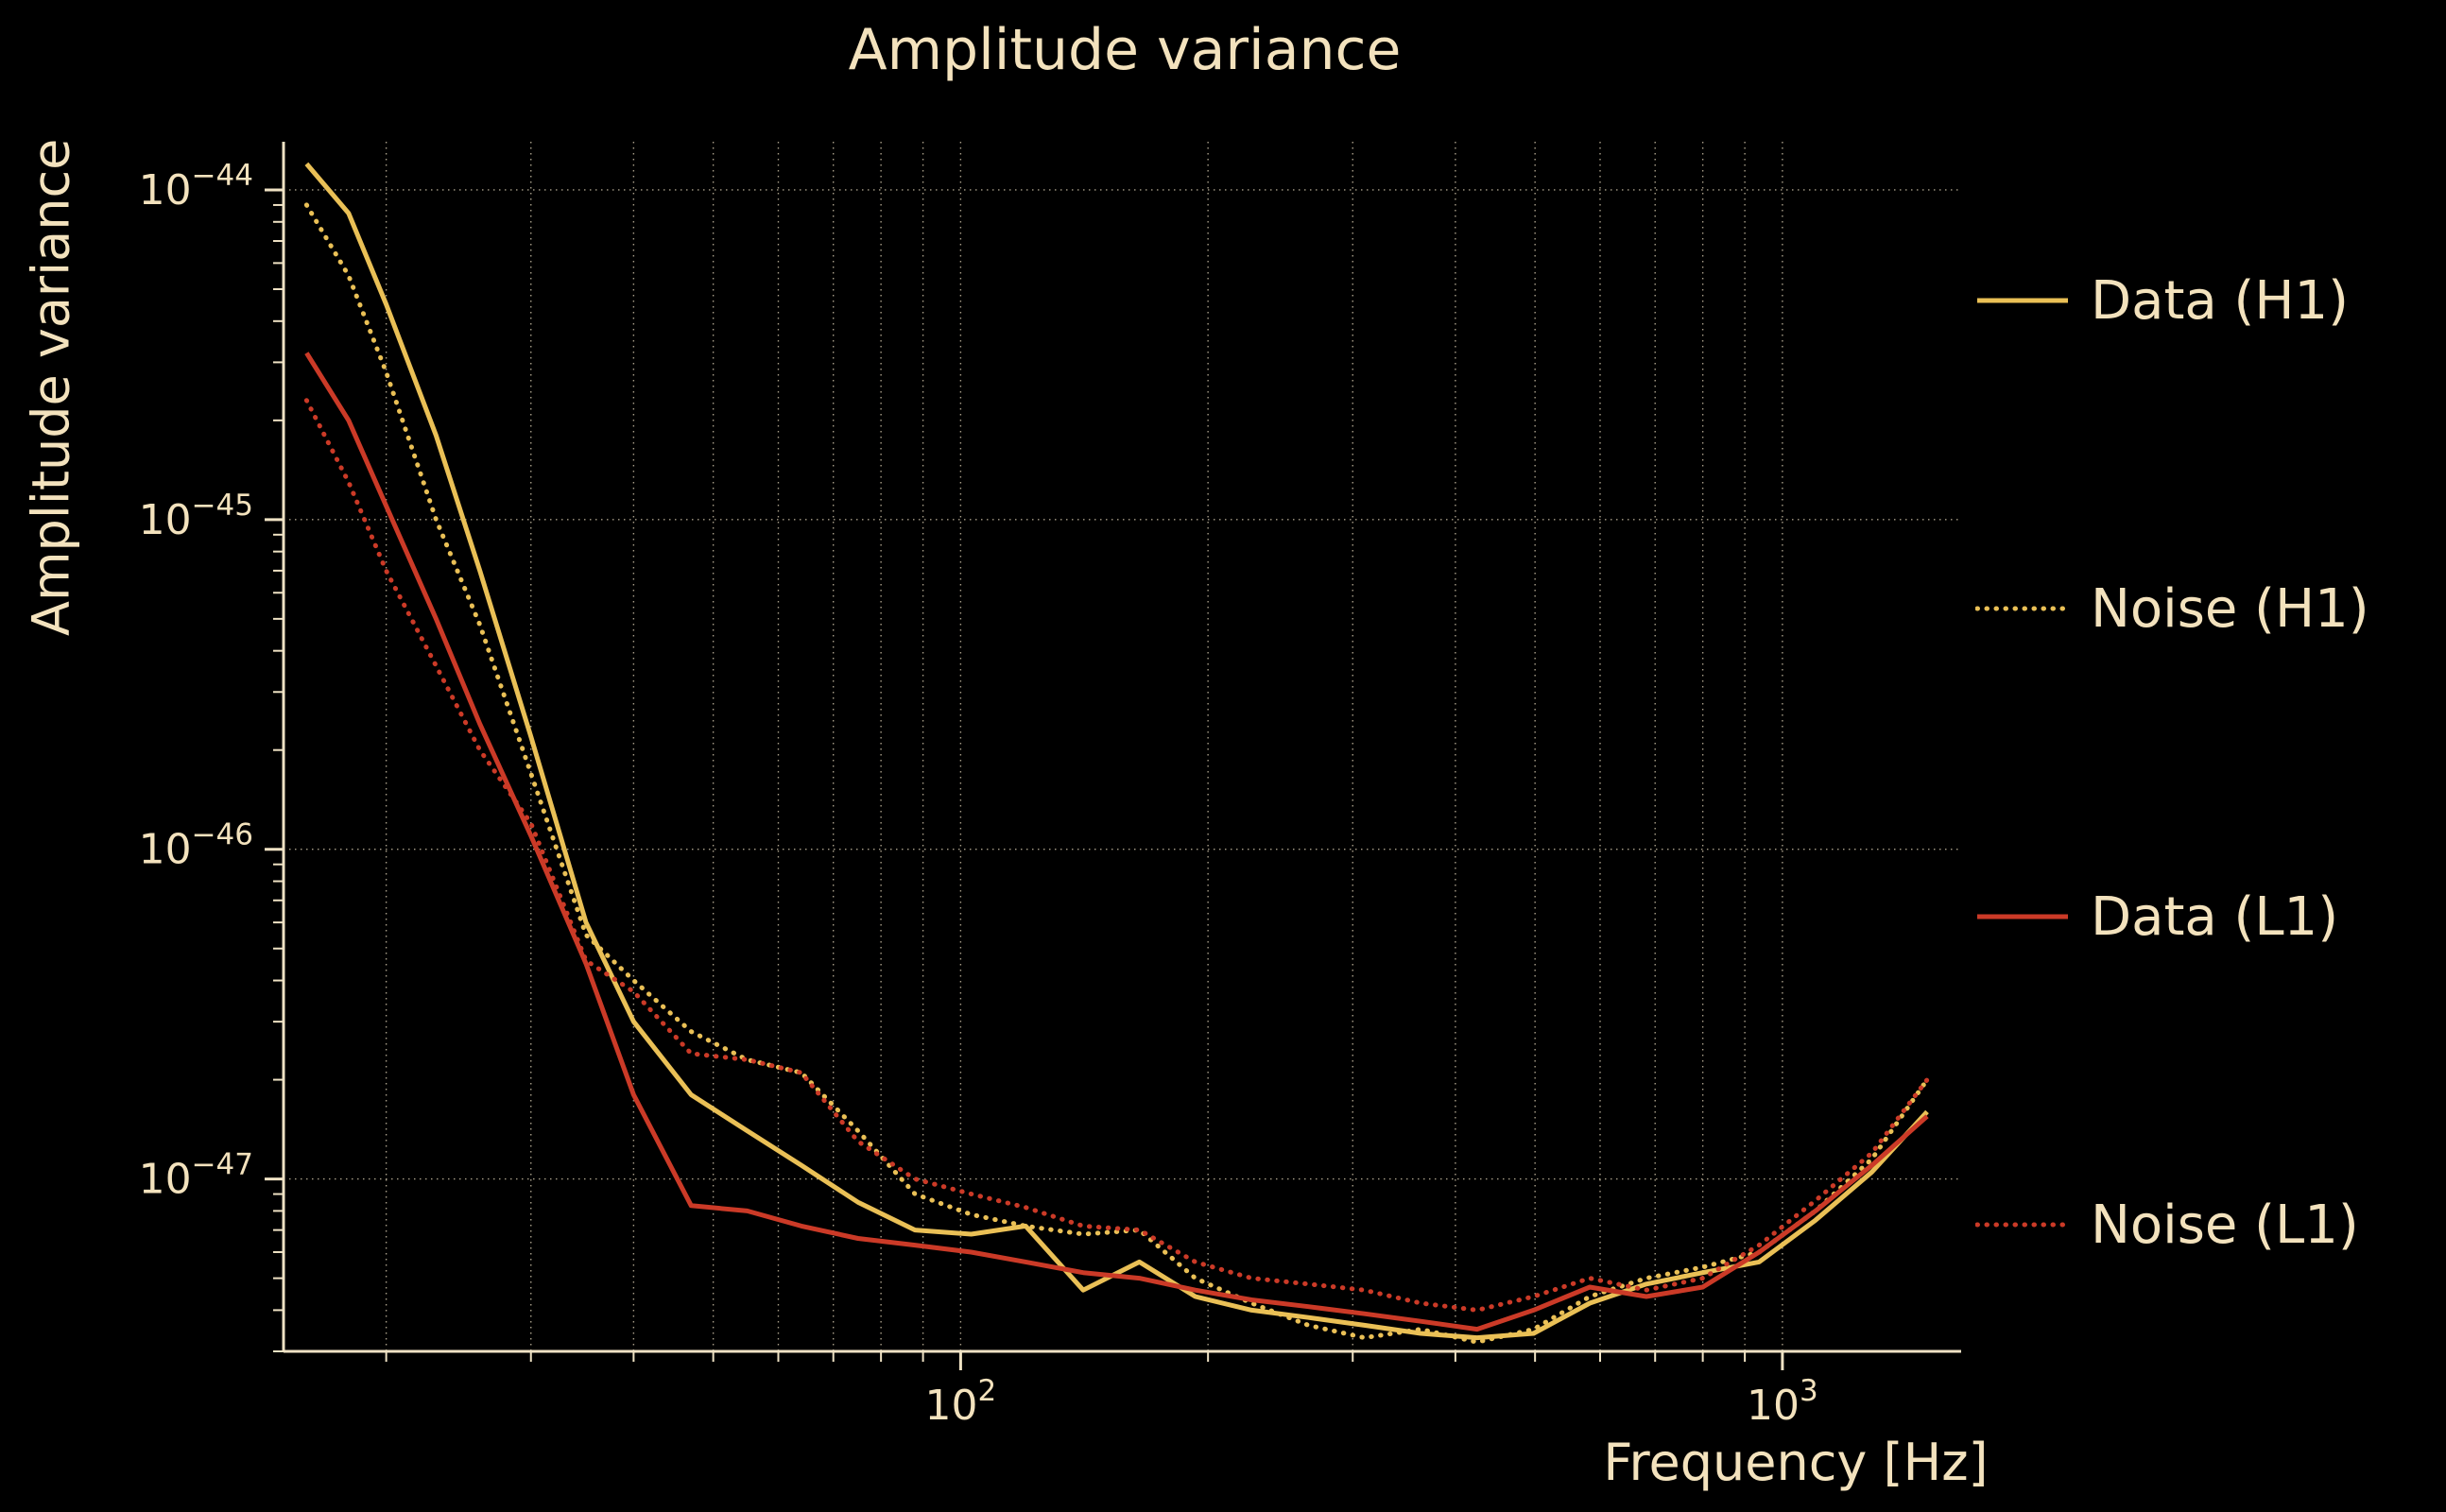  Describe the element at coordinates (2220, 300) in the screenshot. I see `legend-label: Data (H1)` at that location.